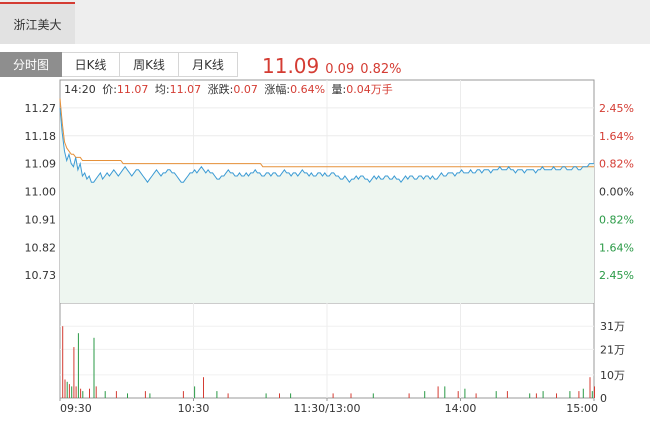 This screenshot has width=650, height=433. What do you see at coordinates (162, 89) in the screenshot?
I see `info-avg-label: 均:` at bounding box center [162, 89].